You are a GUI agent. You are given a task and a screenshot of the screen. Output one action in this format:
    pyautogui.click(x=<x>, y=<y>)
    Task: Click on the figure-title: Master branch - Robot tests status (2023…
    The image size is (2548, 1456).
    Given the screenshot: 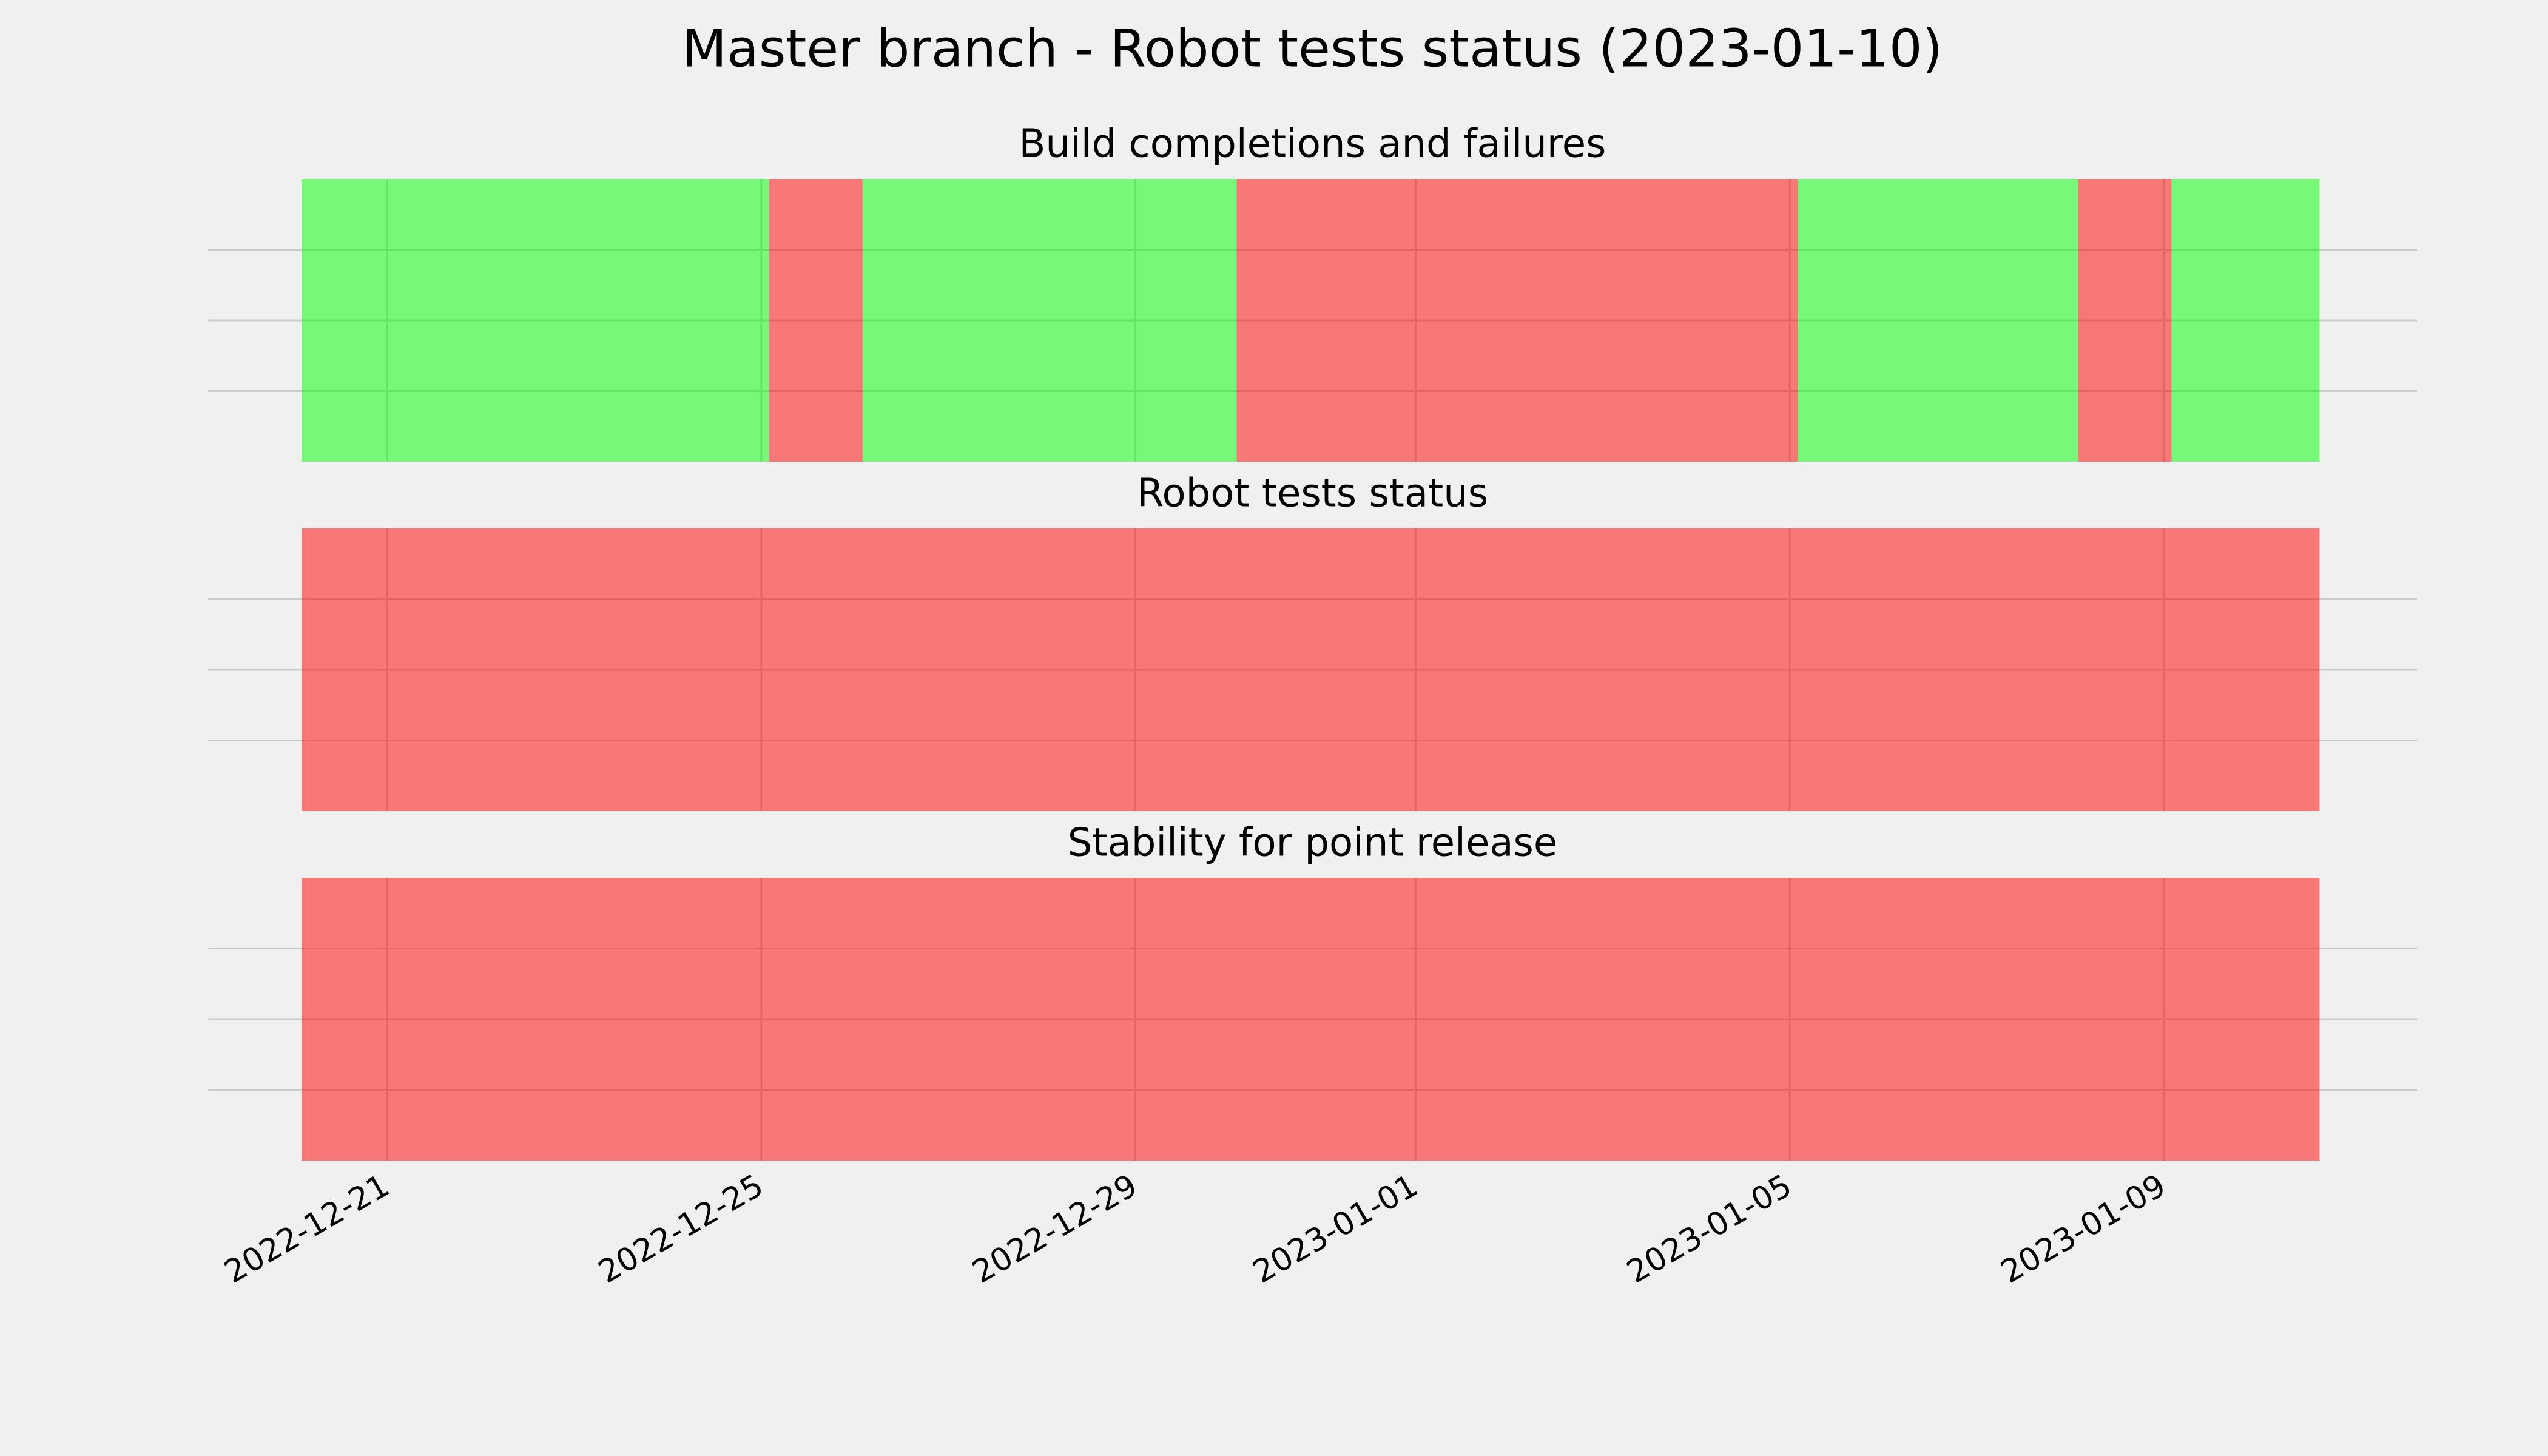 What is the action you would take?
    pyautogui.click(x=1312, y=48)
    